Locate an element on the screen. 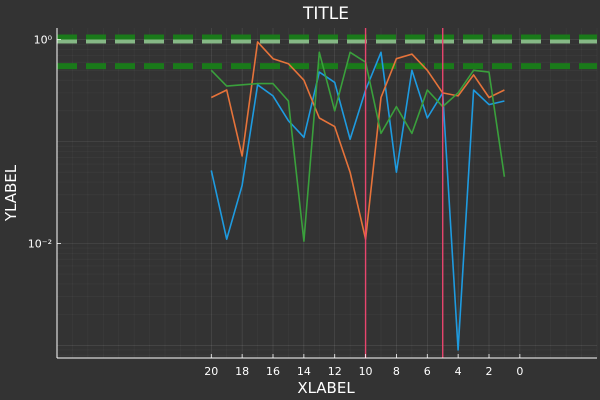  vertical-reference-lines is located at coordinates (404, 193).